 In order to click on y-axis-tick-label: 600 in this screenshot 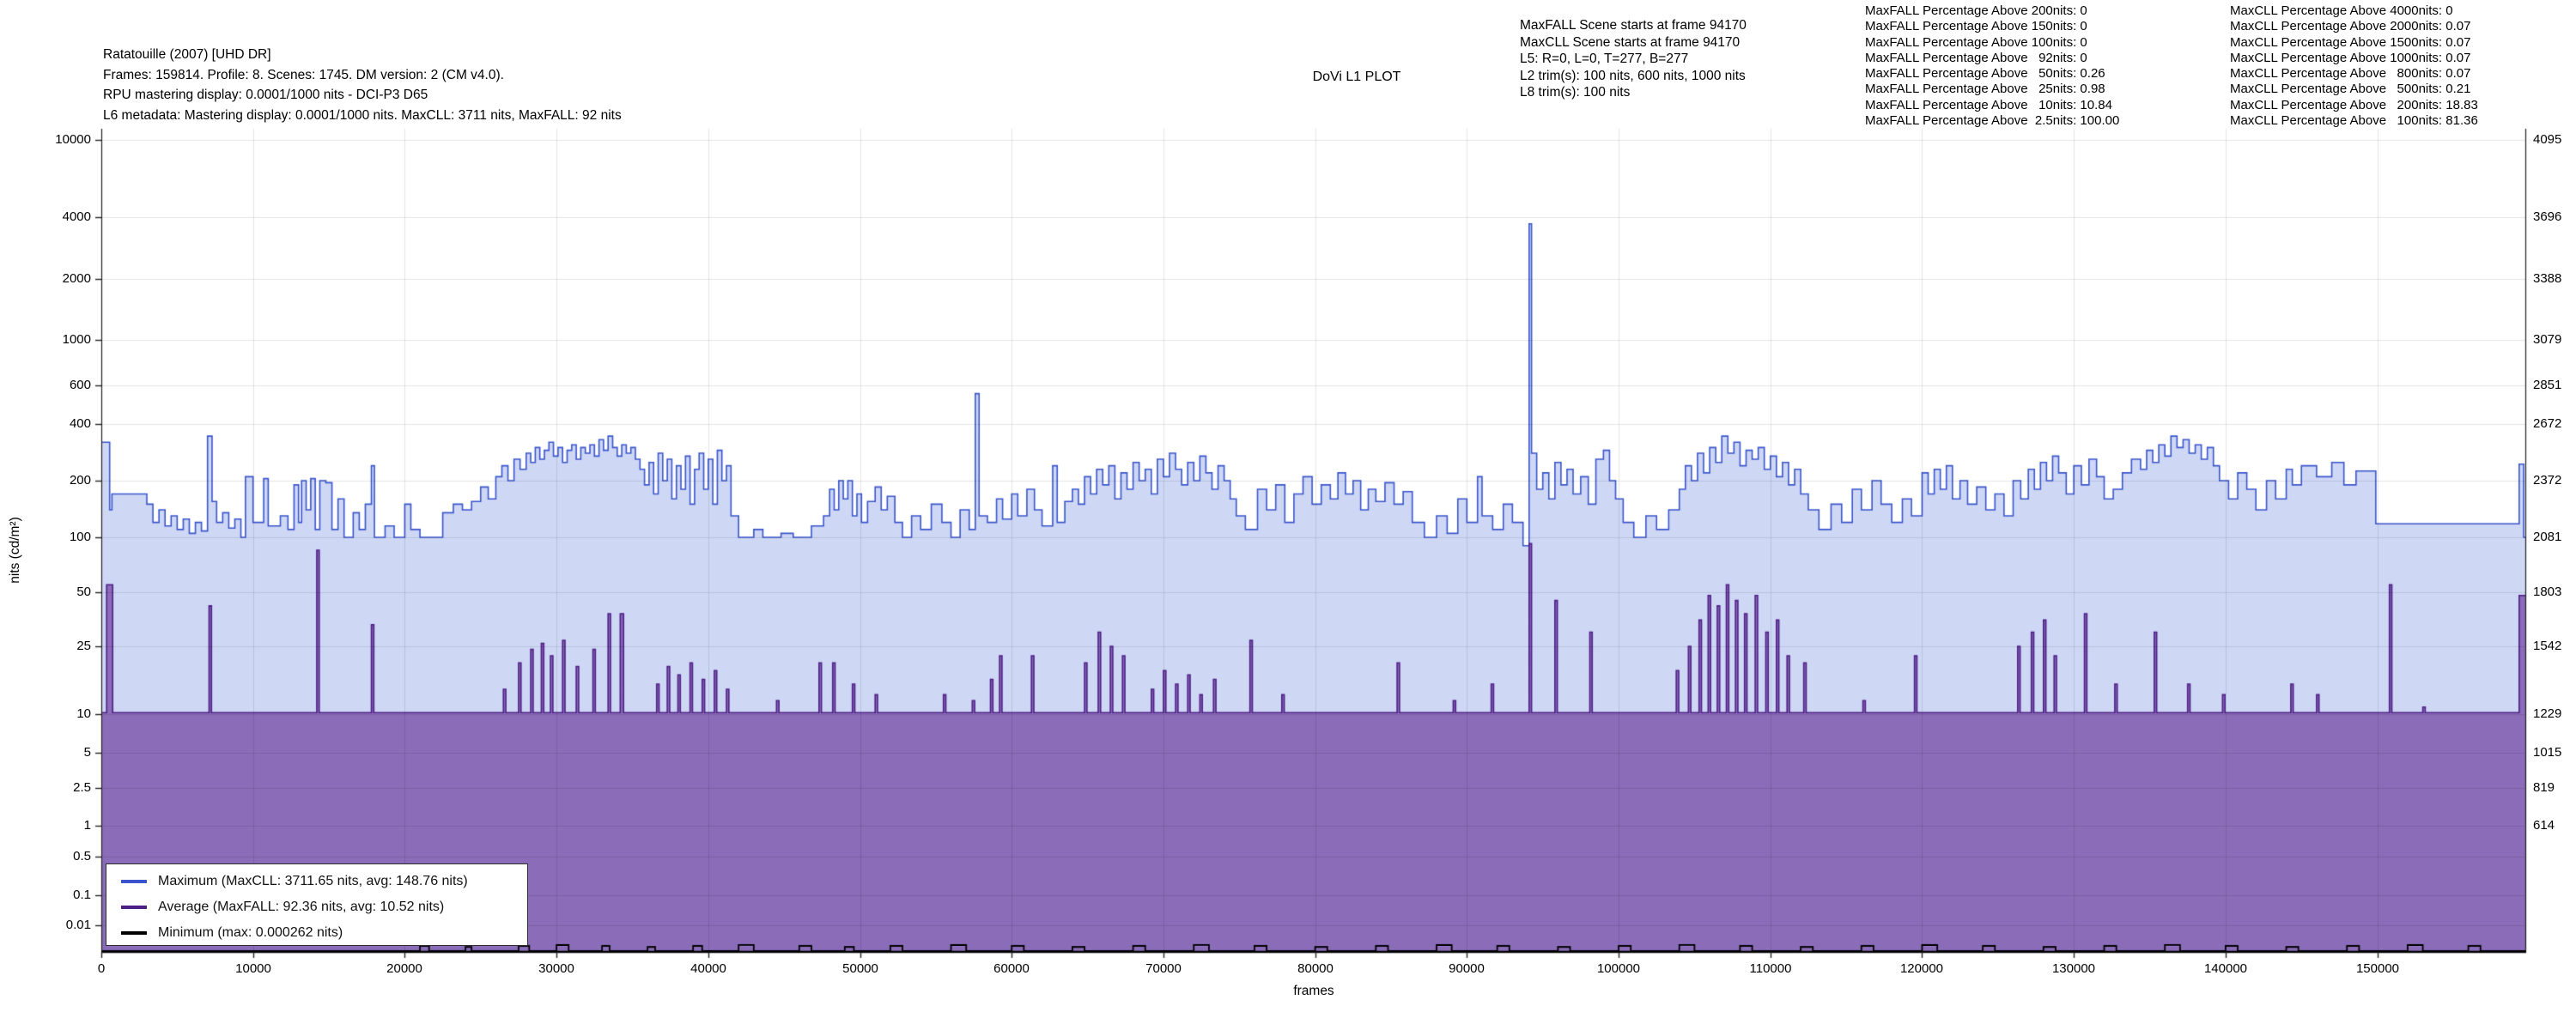, I will do `click(80, 385)`.